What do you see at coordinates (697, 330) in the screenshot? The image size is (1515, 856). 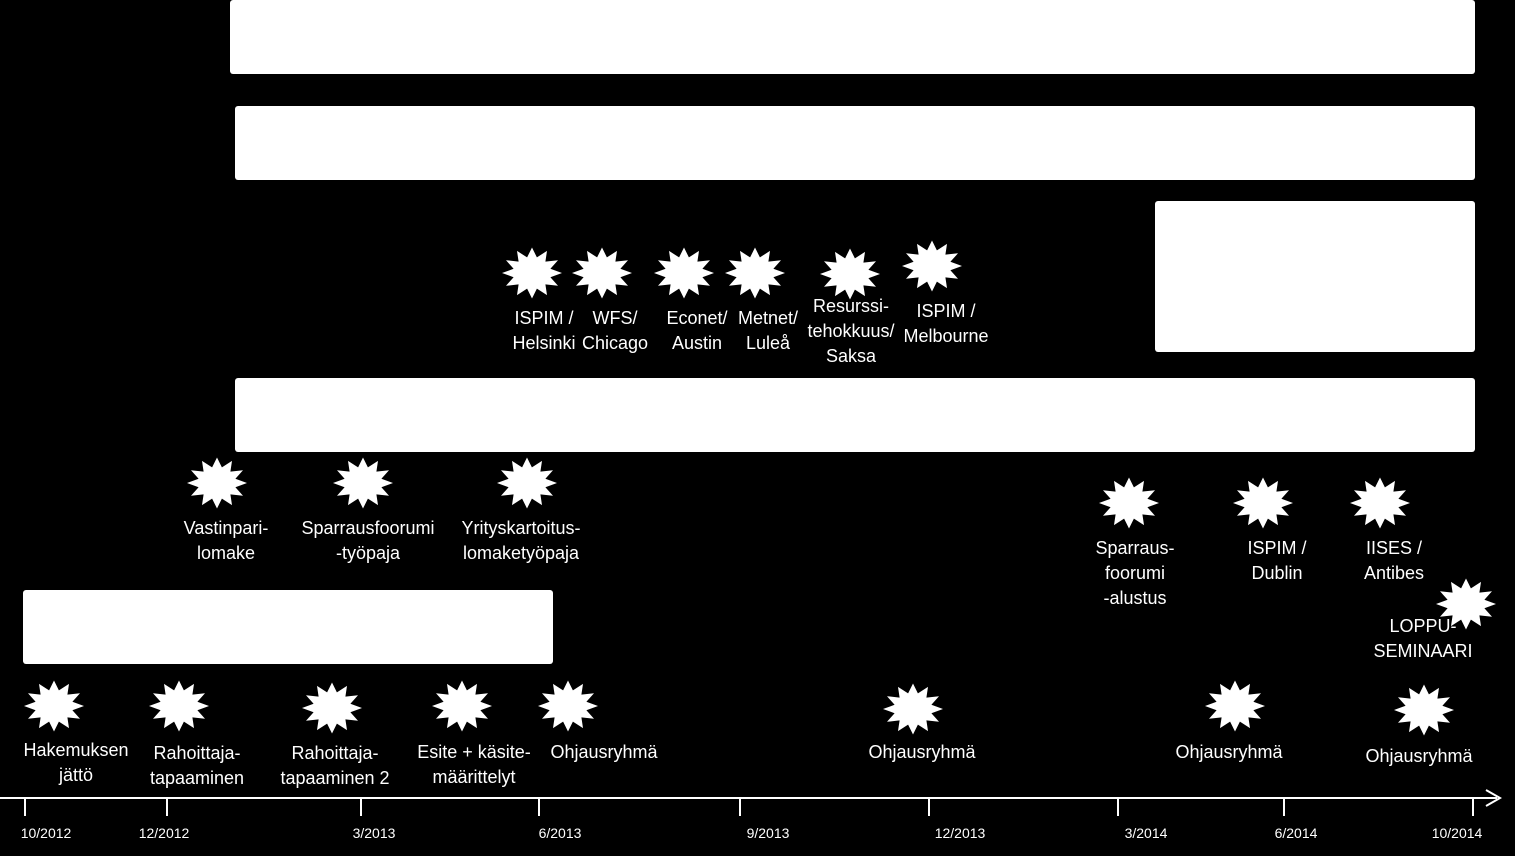 I see `event-label-econet-austin: Econet/Austin` at bounding box center [697, 330].